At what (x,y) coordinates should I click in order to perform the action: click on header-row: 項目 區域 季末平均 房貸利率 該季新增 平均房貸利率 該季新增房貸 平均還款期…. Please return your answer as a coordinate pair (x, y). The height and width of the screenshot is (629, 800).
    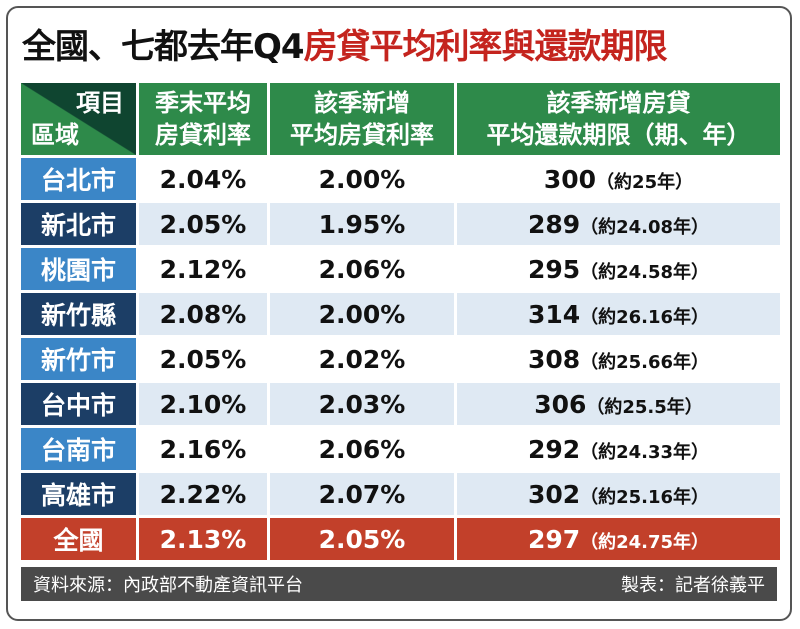
    Looking at the image, I should click on (400, 119).